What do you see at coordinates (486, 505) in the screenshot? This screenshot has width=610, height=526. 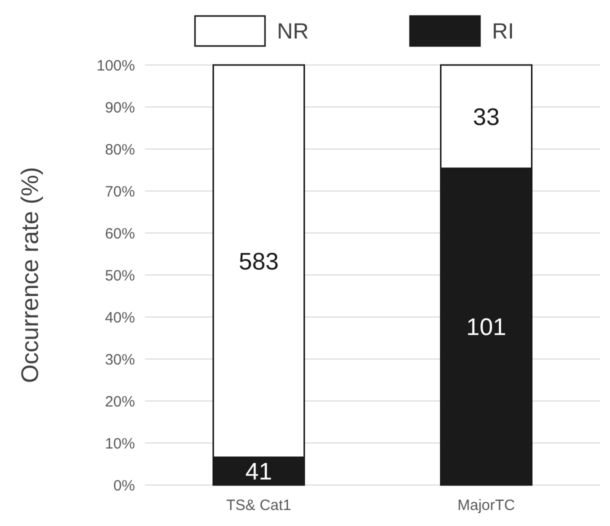 I see `x-tick-label: MajorTC` at bounding box center [486, 505].